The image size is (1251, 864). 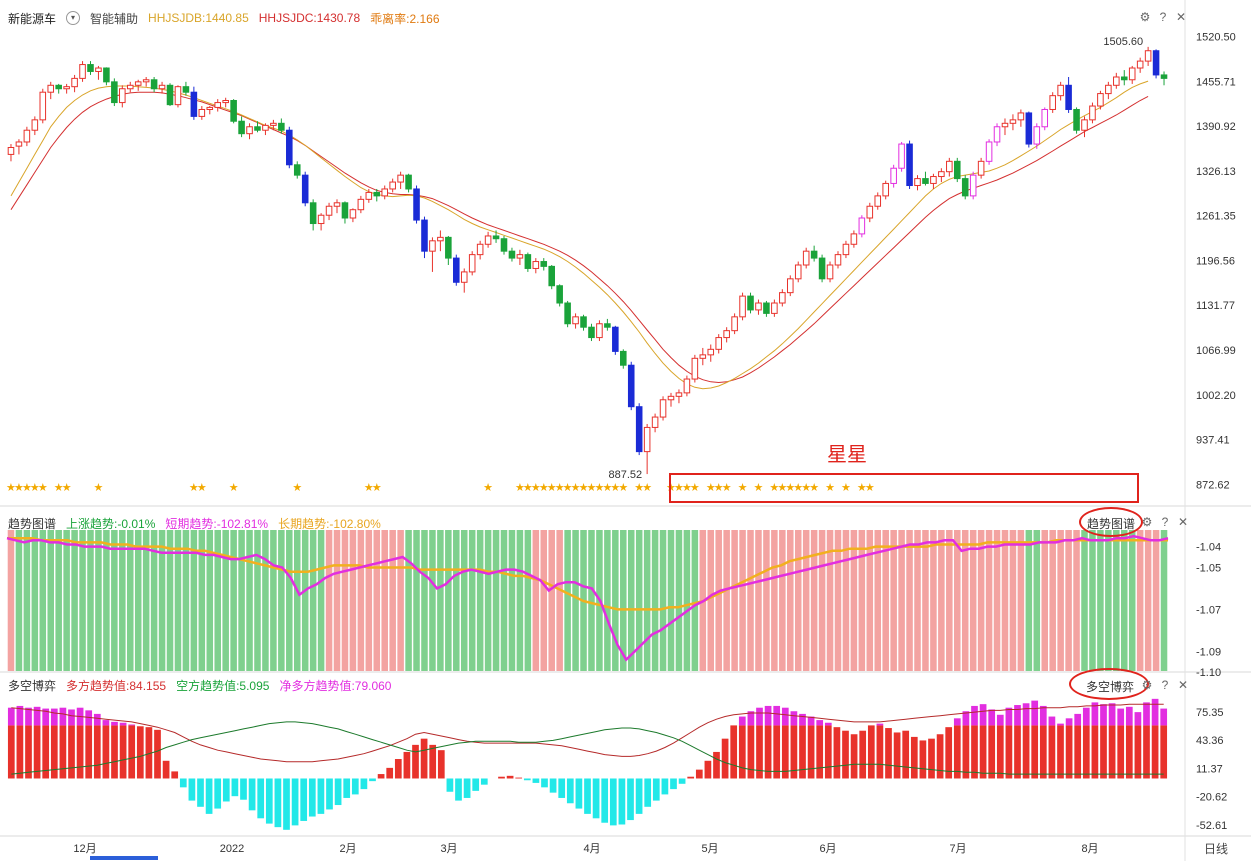 I want to click on price-tick-label: 1131.77, so click(x=1215, y=306).